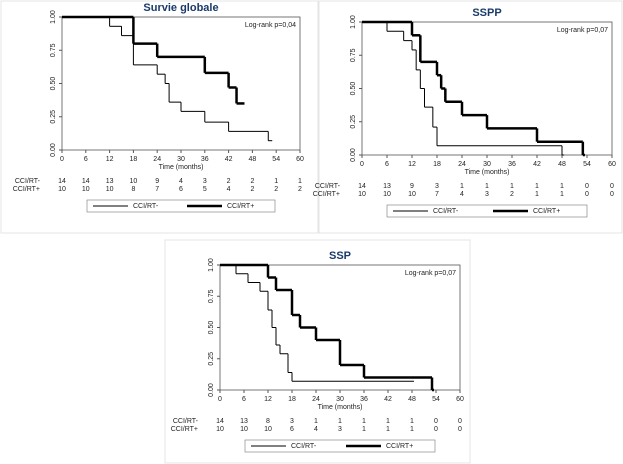  I want to click on risk-value: 6, so click(181, 189).